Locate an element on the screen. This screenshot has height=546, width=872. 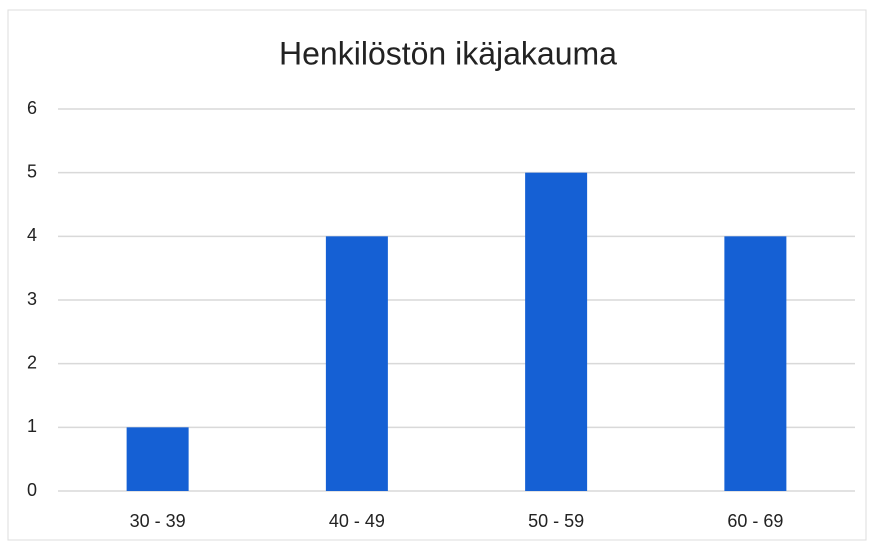
y-tick-label: 5 is located at coordinates (32, 171).